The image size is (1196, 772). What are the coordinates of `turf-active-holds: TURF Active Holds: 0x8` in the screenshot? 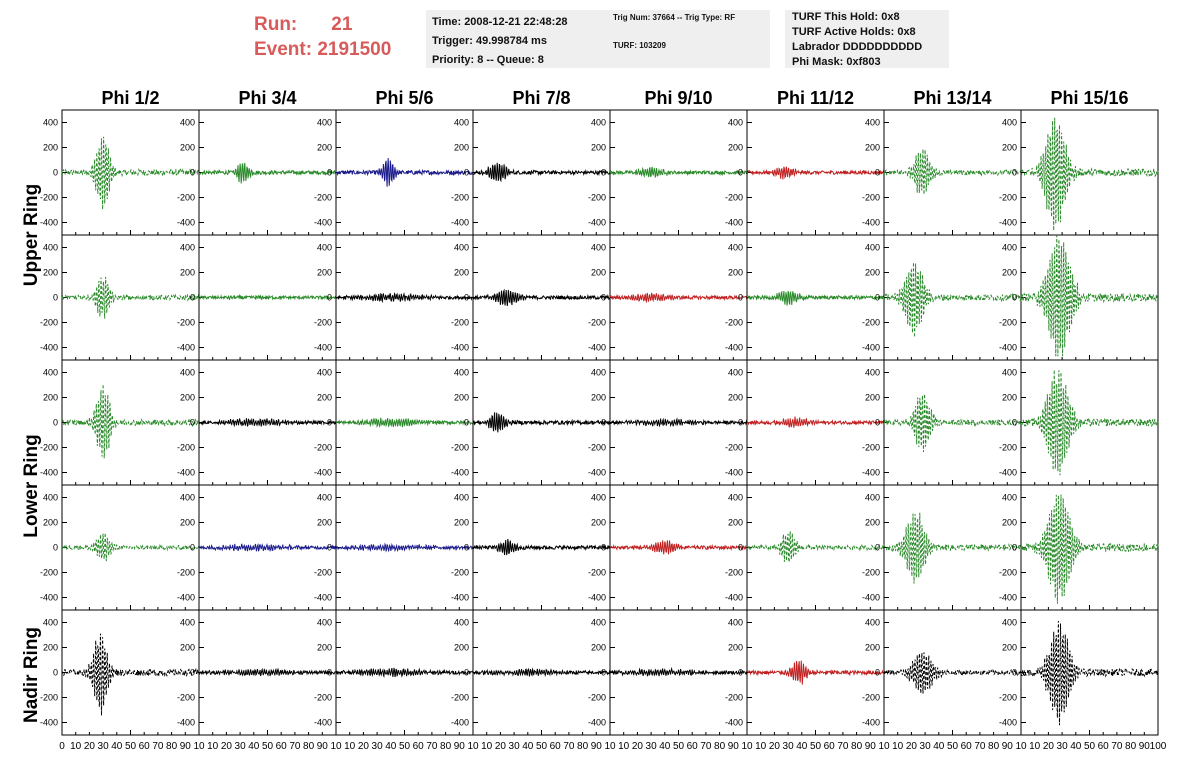 It's located at (854, 32).